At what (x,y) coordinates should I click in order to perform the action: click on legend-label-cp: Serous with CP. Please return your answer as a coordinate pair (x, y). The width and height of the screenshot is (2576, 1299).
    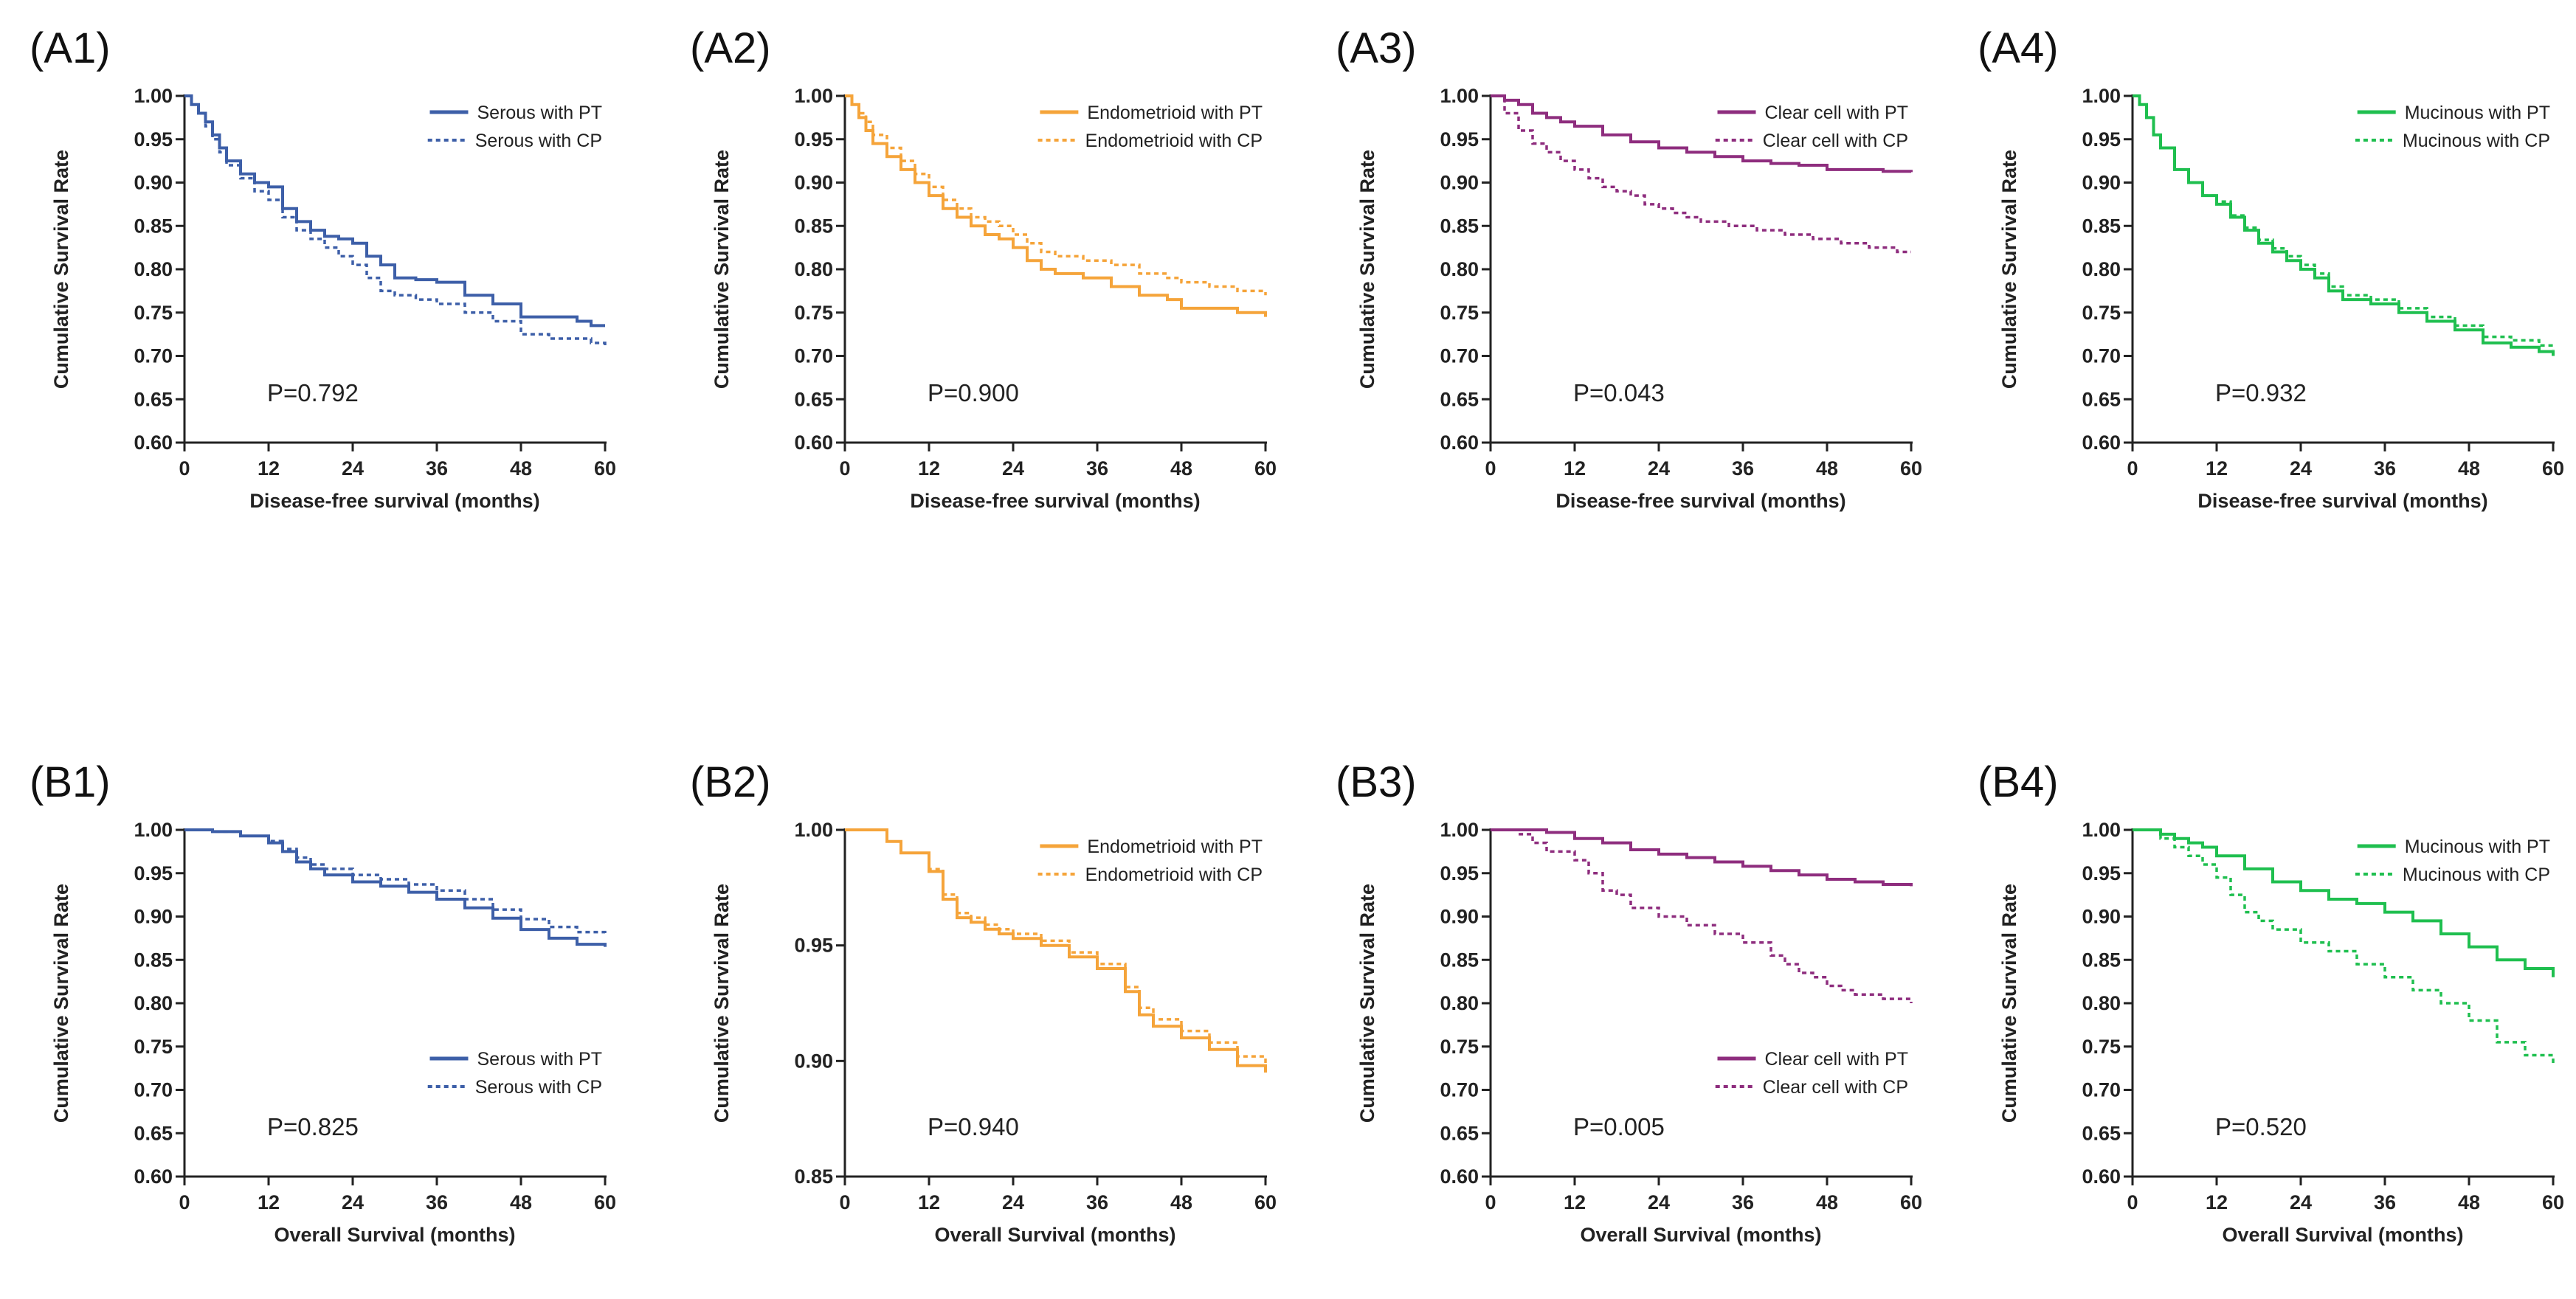
    Looking at the image, I should click on (538, 141).